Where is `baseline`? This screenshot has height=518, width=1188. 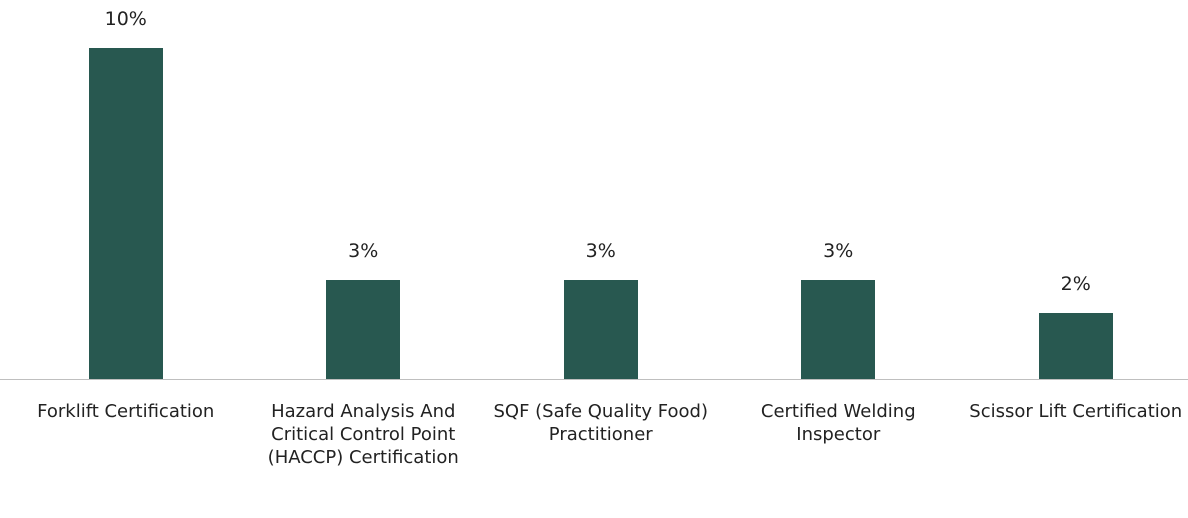 baseline is located at coordinates (594, 379).